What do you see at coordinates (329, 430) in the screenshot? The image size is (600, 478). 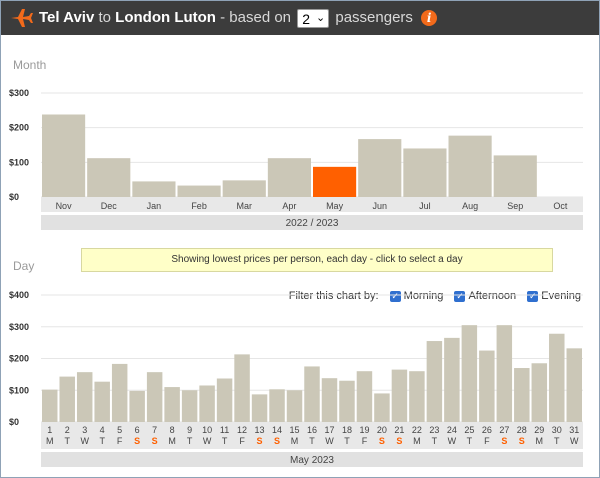 I see `day-number-label: 17` at bounding box center [329, 430].